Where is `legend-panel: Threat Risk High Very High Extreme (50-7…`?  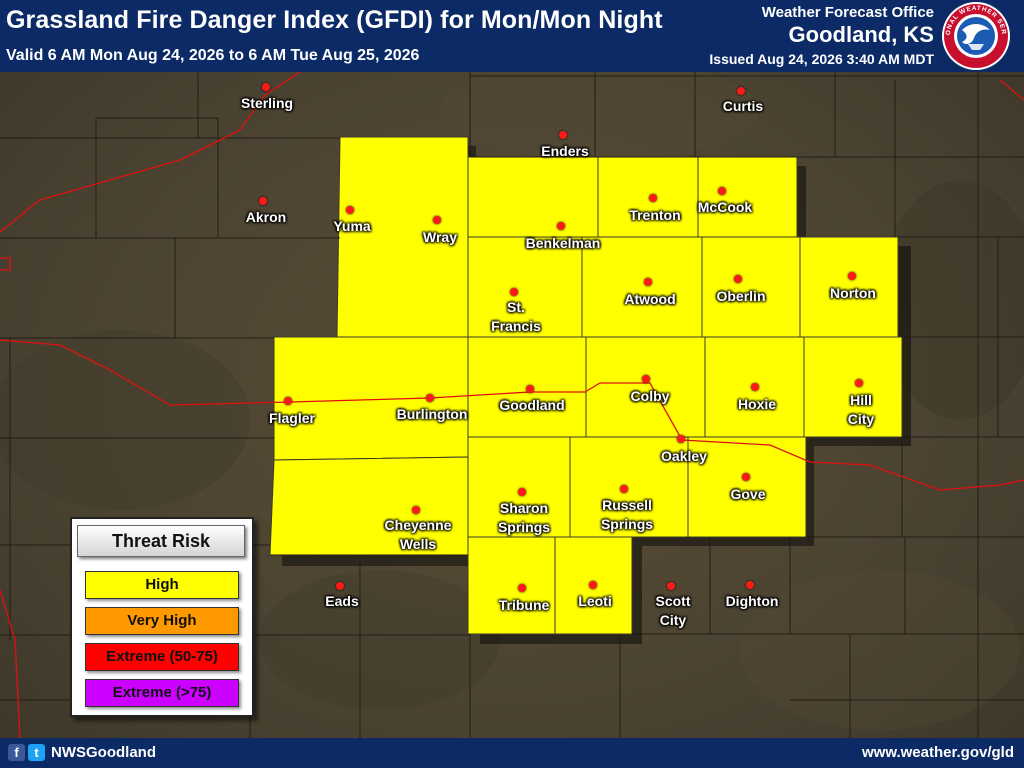
legend-panel: Threat Risk High Very High Extreme (50-7… is located at coordinates (162, 617).